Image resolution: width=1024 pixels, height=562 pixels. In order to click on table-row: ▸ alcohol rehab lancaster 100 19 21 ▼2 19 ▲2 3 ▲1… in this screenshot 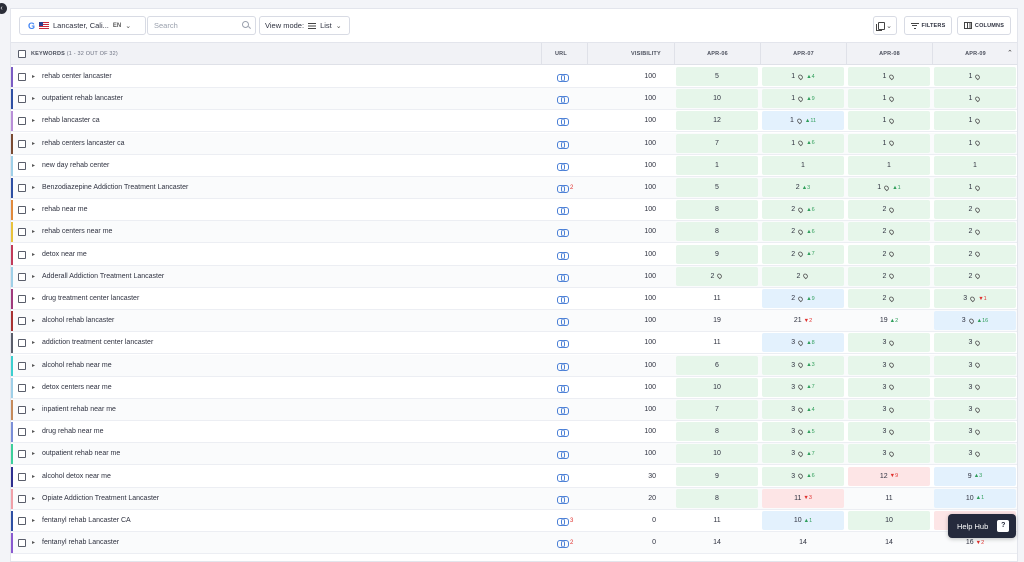, I will do `click(514, 321)`.